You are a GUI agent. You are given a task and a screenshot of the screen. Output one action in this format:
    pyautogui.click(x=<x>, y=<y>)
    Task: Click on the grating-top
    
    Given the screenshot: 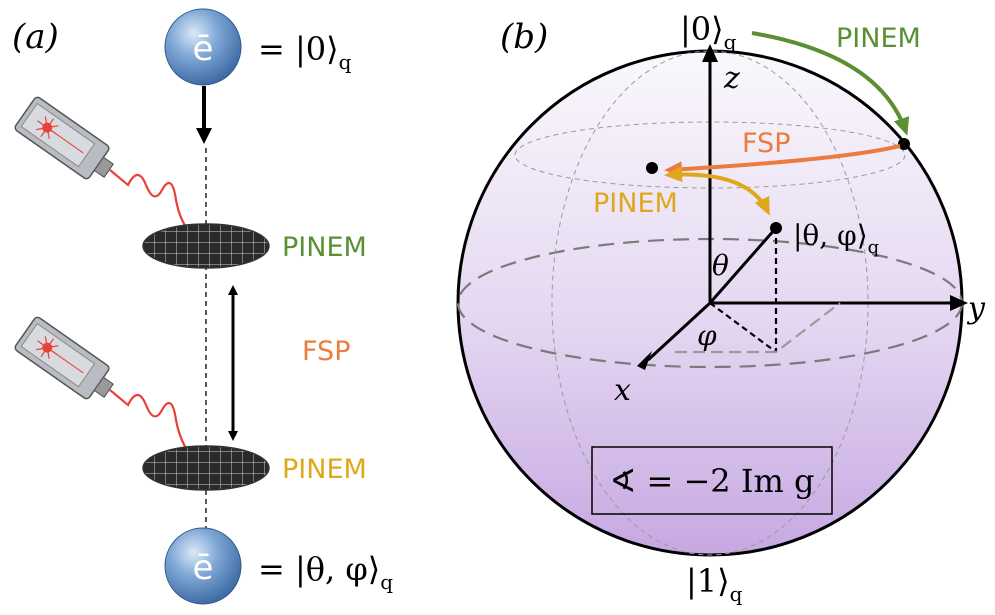 What is the action you would take?
    pyautogui.click(x=206, y=246)
    